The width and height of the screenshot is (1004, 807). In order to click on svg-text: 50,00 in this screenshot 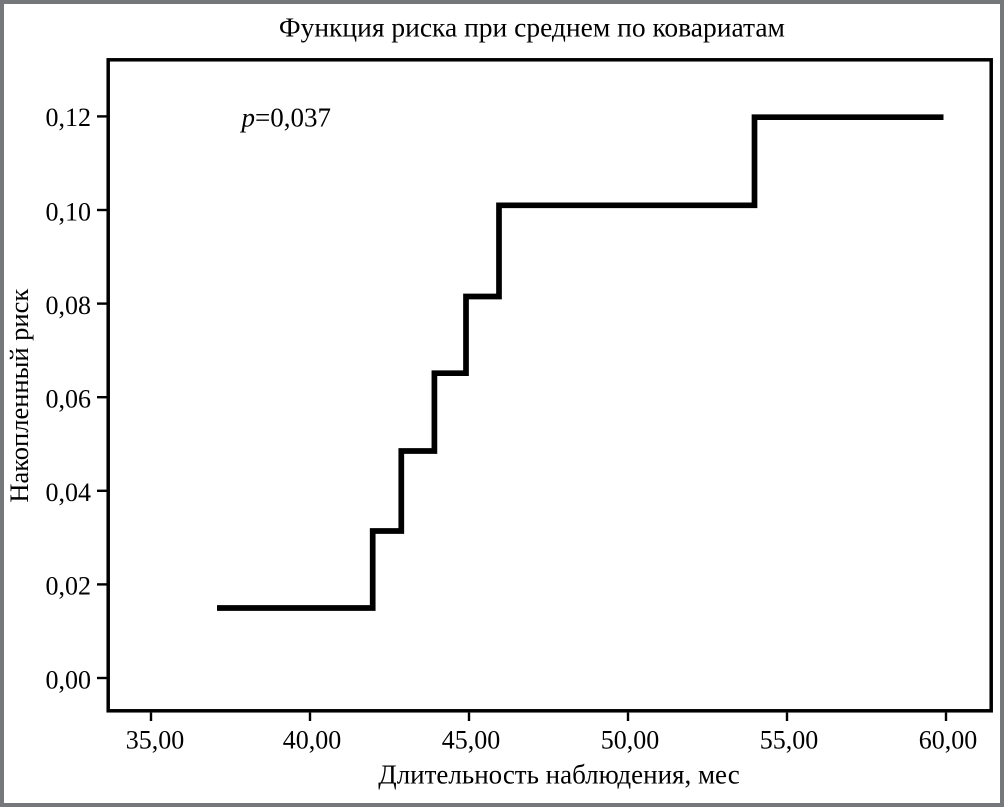, I will do `click(630, 740)`.